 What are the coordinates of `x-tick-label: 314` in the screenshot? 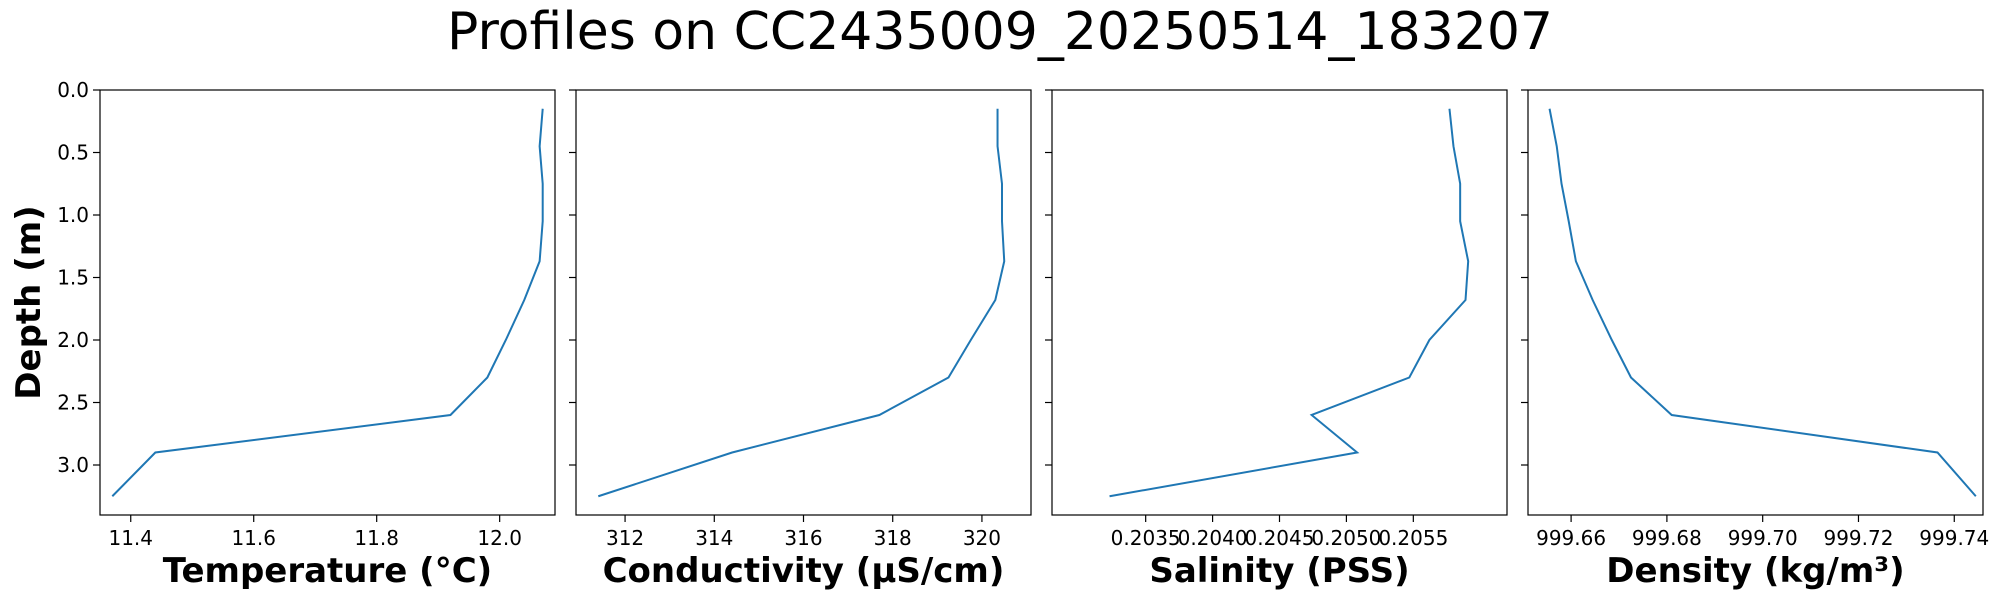 It's located at (714, 538).